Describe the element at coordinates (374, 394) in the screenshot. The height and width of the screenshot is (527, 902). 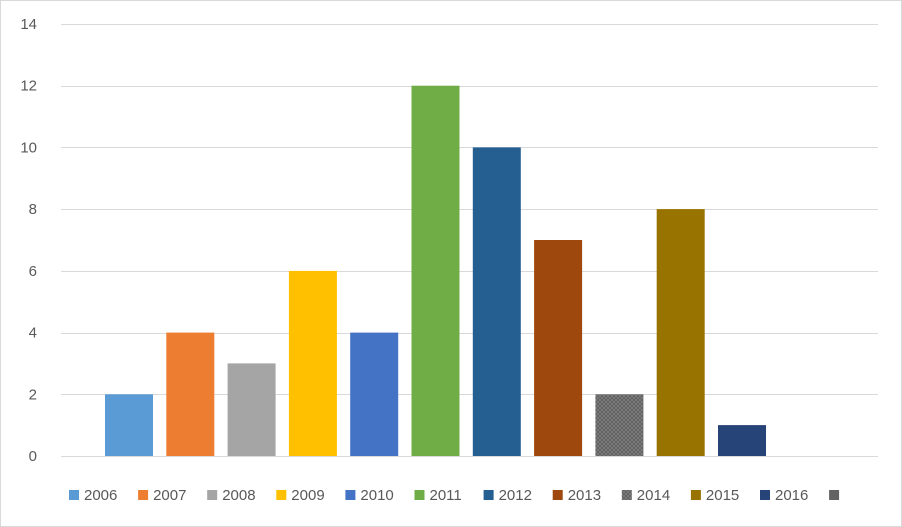
I see `bar-2010` at that location.